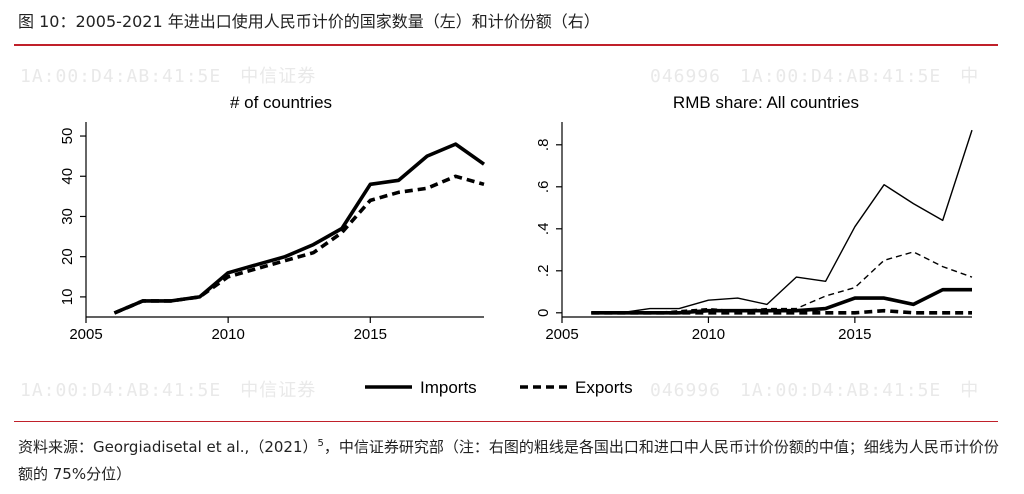  I want to click on series-line-exports-median, so click(781, 311).